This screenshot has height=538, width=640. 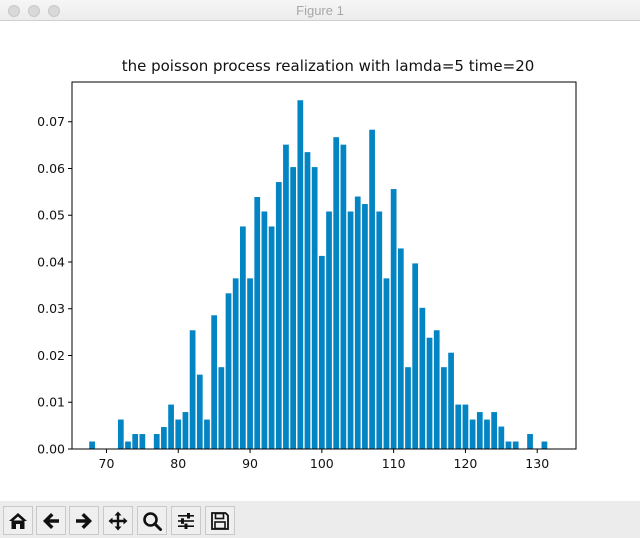 I want to click on x-tick-label: 90, so click(x=250, y=463).